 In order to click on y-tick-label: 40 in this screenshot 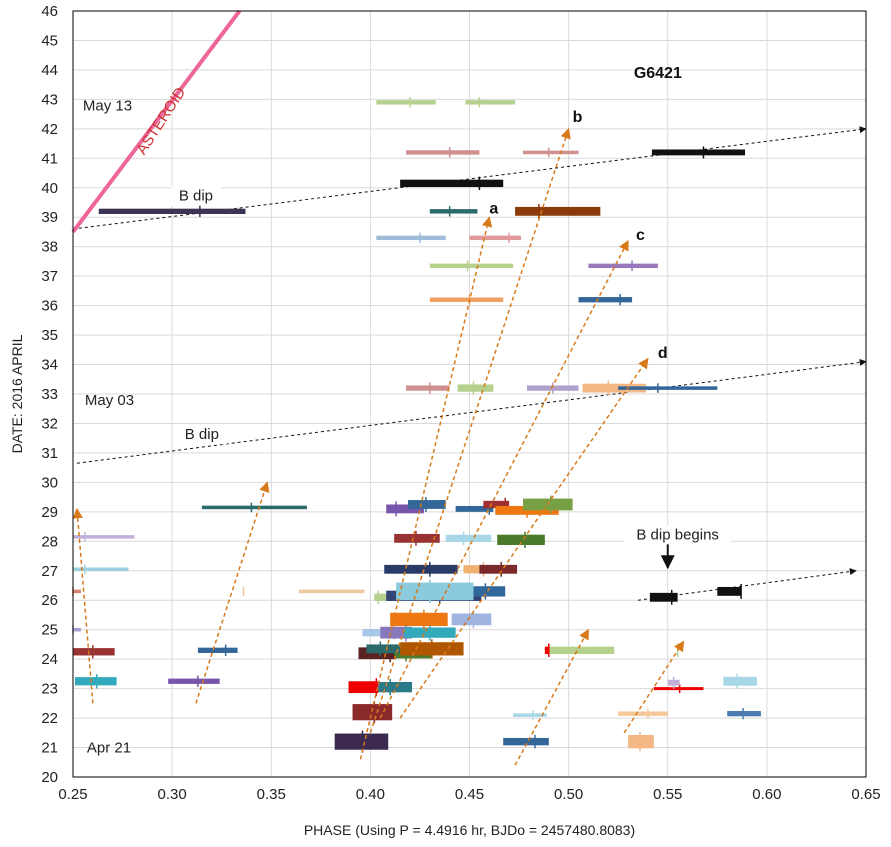, I will do `click(49, 188)`.